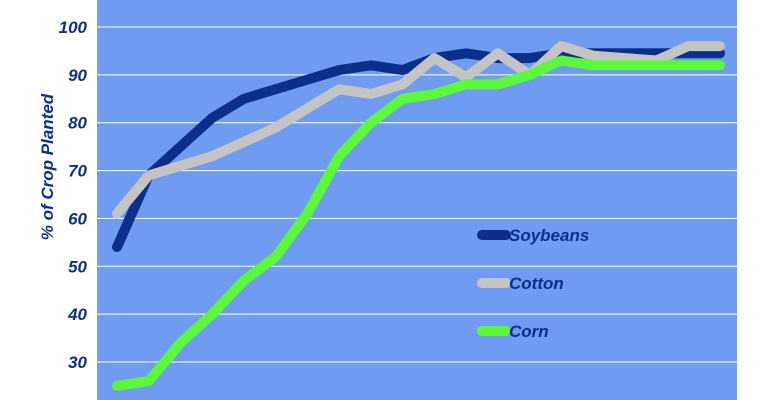  I want to click on y-axis-label: % of Crop Planted, so click(47, 166).